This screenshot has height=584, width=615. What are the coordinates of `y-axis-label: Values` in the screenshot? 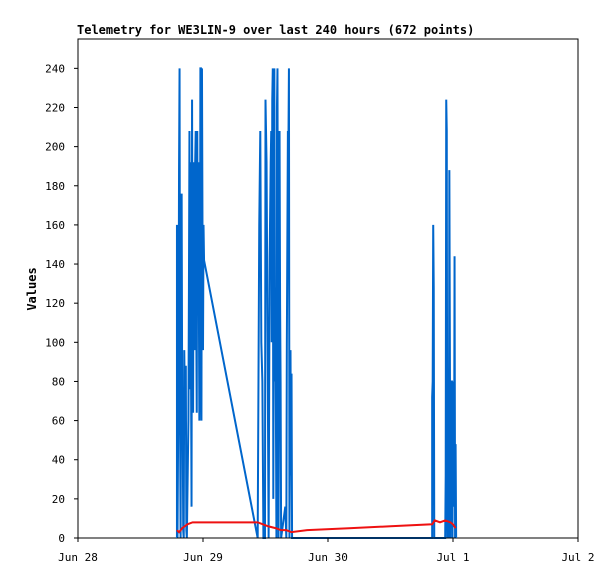 It's located at (32, 288).